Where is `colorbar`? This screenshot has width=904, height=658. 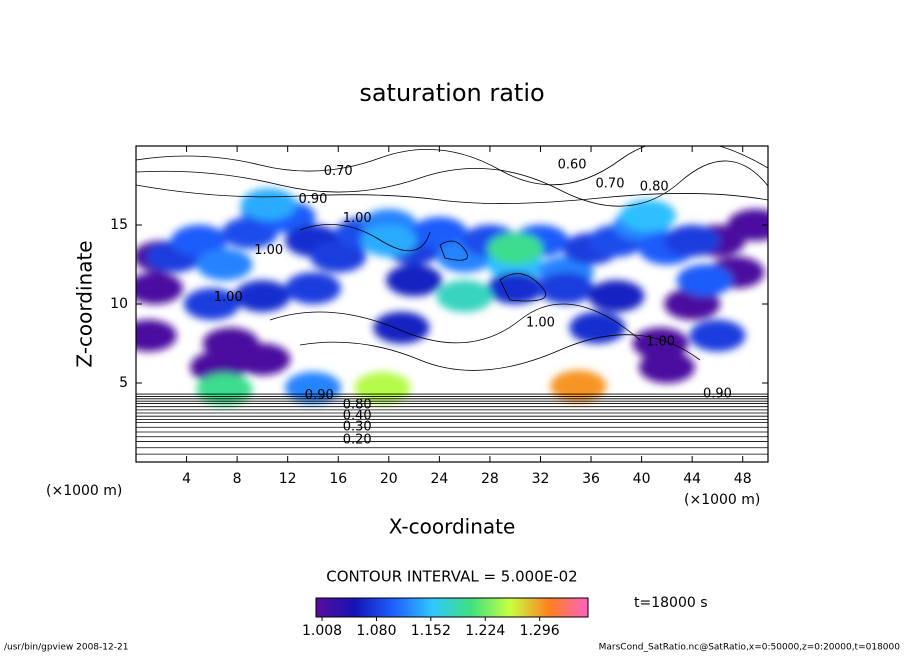
colorbar is located at coordinates (452, 607).